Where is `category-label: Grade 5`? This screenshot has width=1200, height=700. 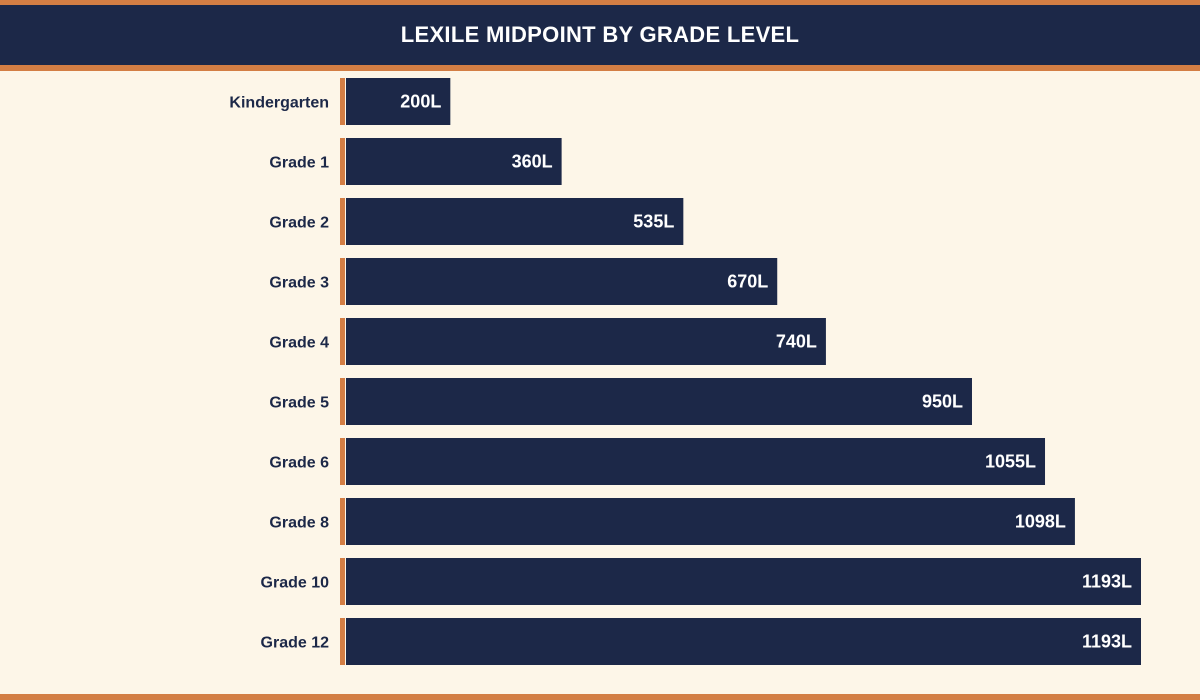
category-label: Grade 5 is located at coordinates (299, 403).